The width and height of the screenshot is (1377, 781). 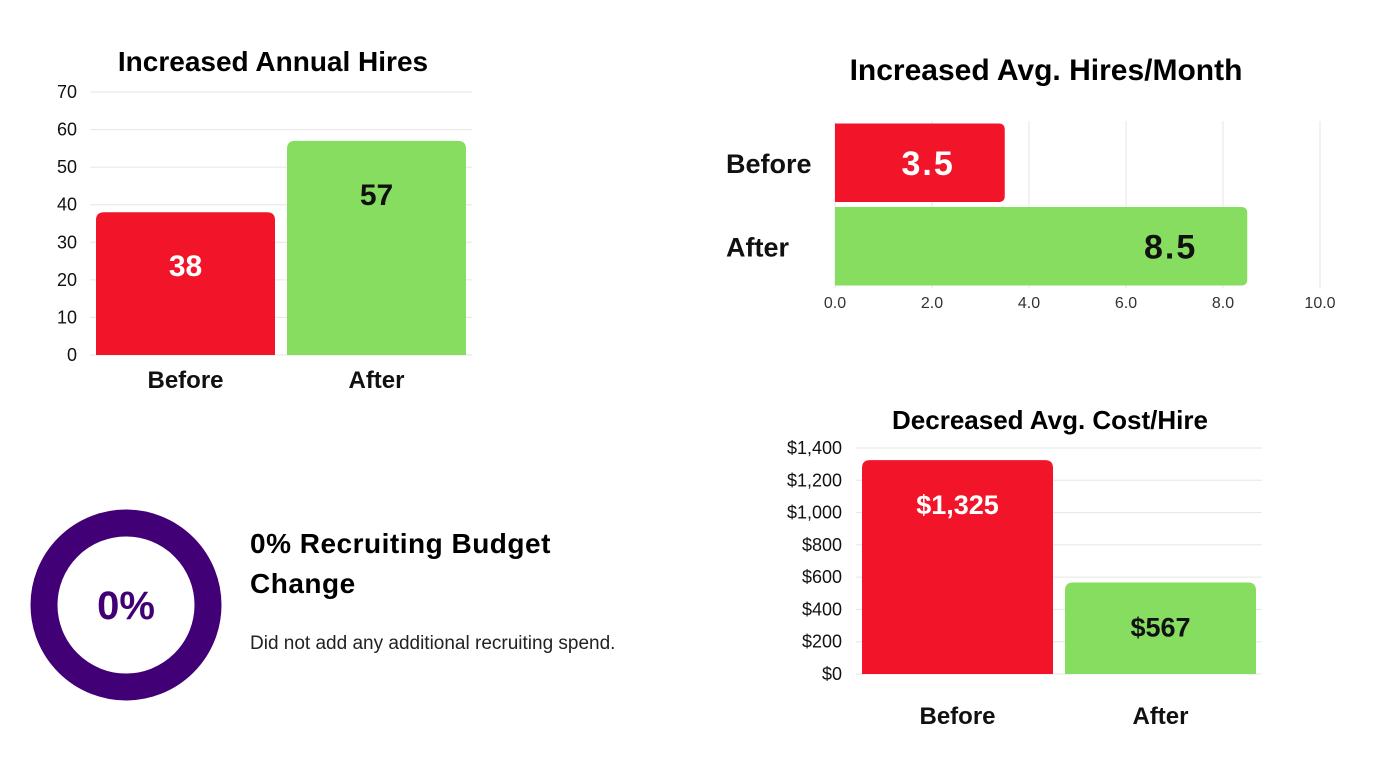 I want to click on data-label: 3.5, so click(x=927, y=164).